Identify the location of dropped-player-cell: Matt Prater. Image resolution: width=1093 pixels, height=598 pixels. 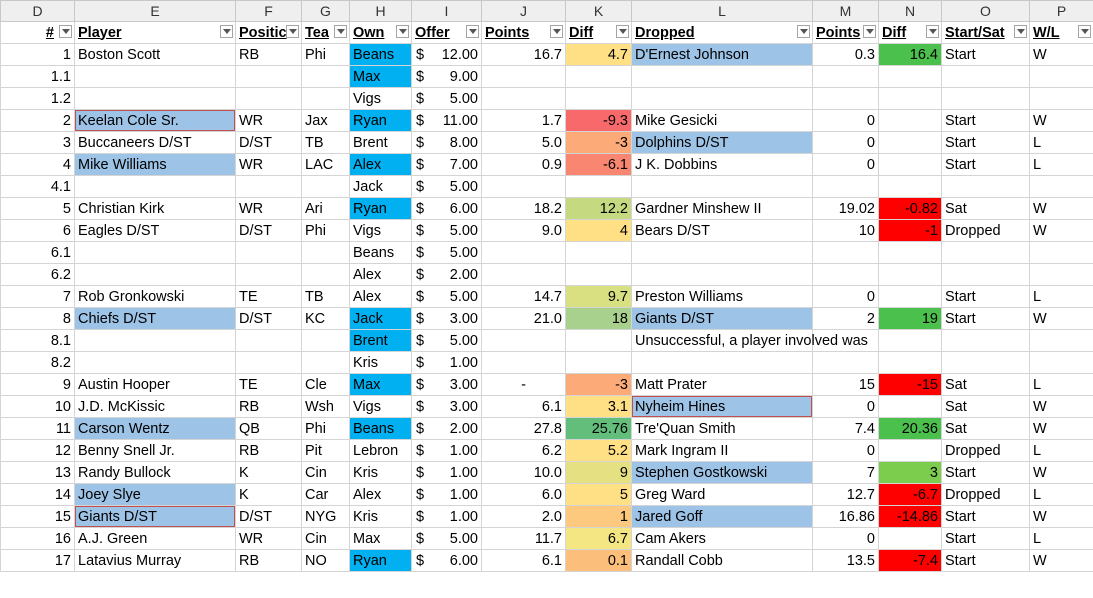
(722, 384).